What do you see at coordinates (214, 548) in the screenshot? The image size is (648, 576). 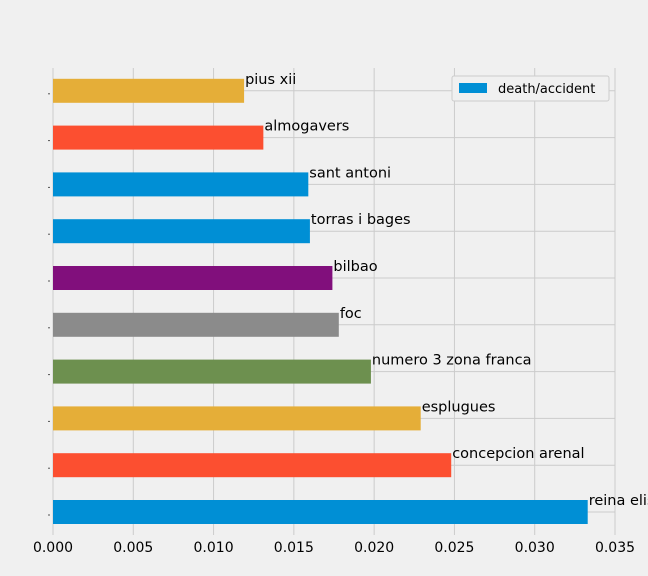 I see `x-tick-label: 0.010` at bounding box center [214, 548].